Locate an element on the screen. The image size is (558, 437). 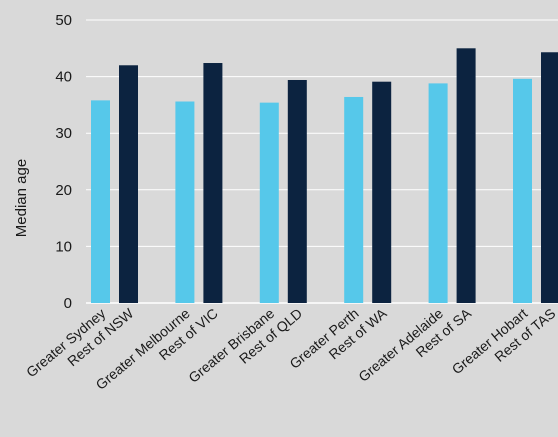
bar-greater-sydney is located at coordinates (100, 201).